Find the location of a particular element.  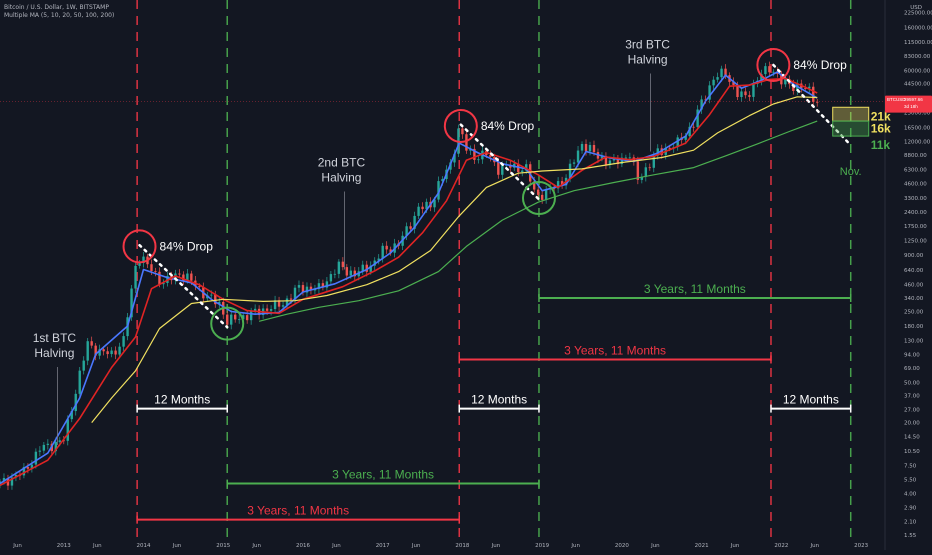

target-price-label: 16k is located at coordinates (881, 129).